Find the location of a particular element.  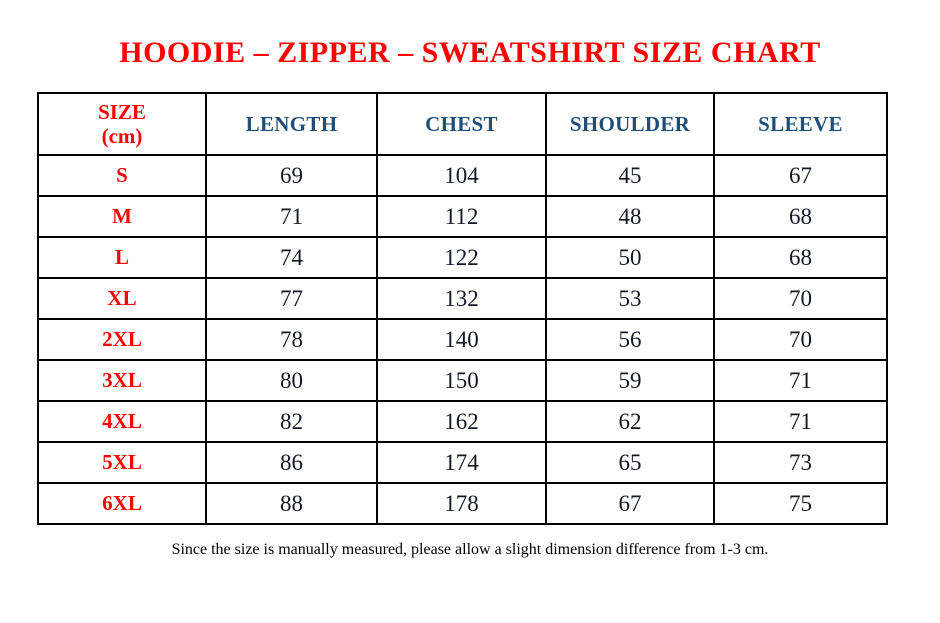

measurement-value: 62 is located at coordinates (630, 421).